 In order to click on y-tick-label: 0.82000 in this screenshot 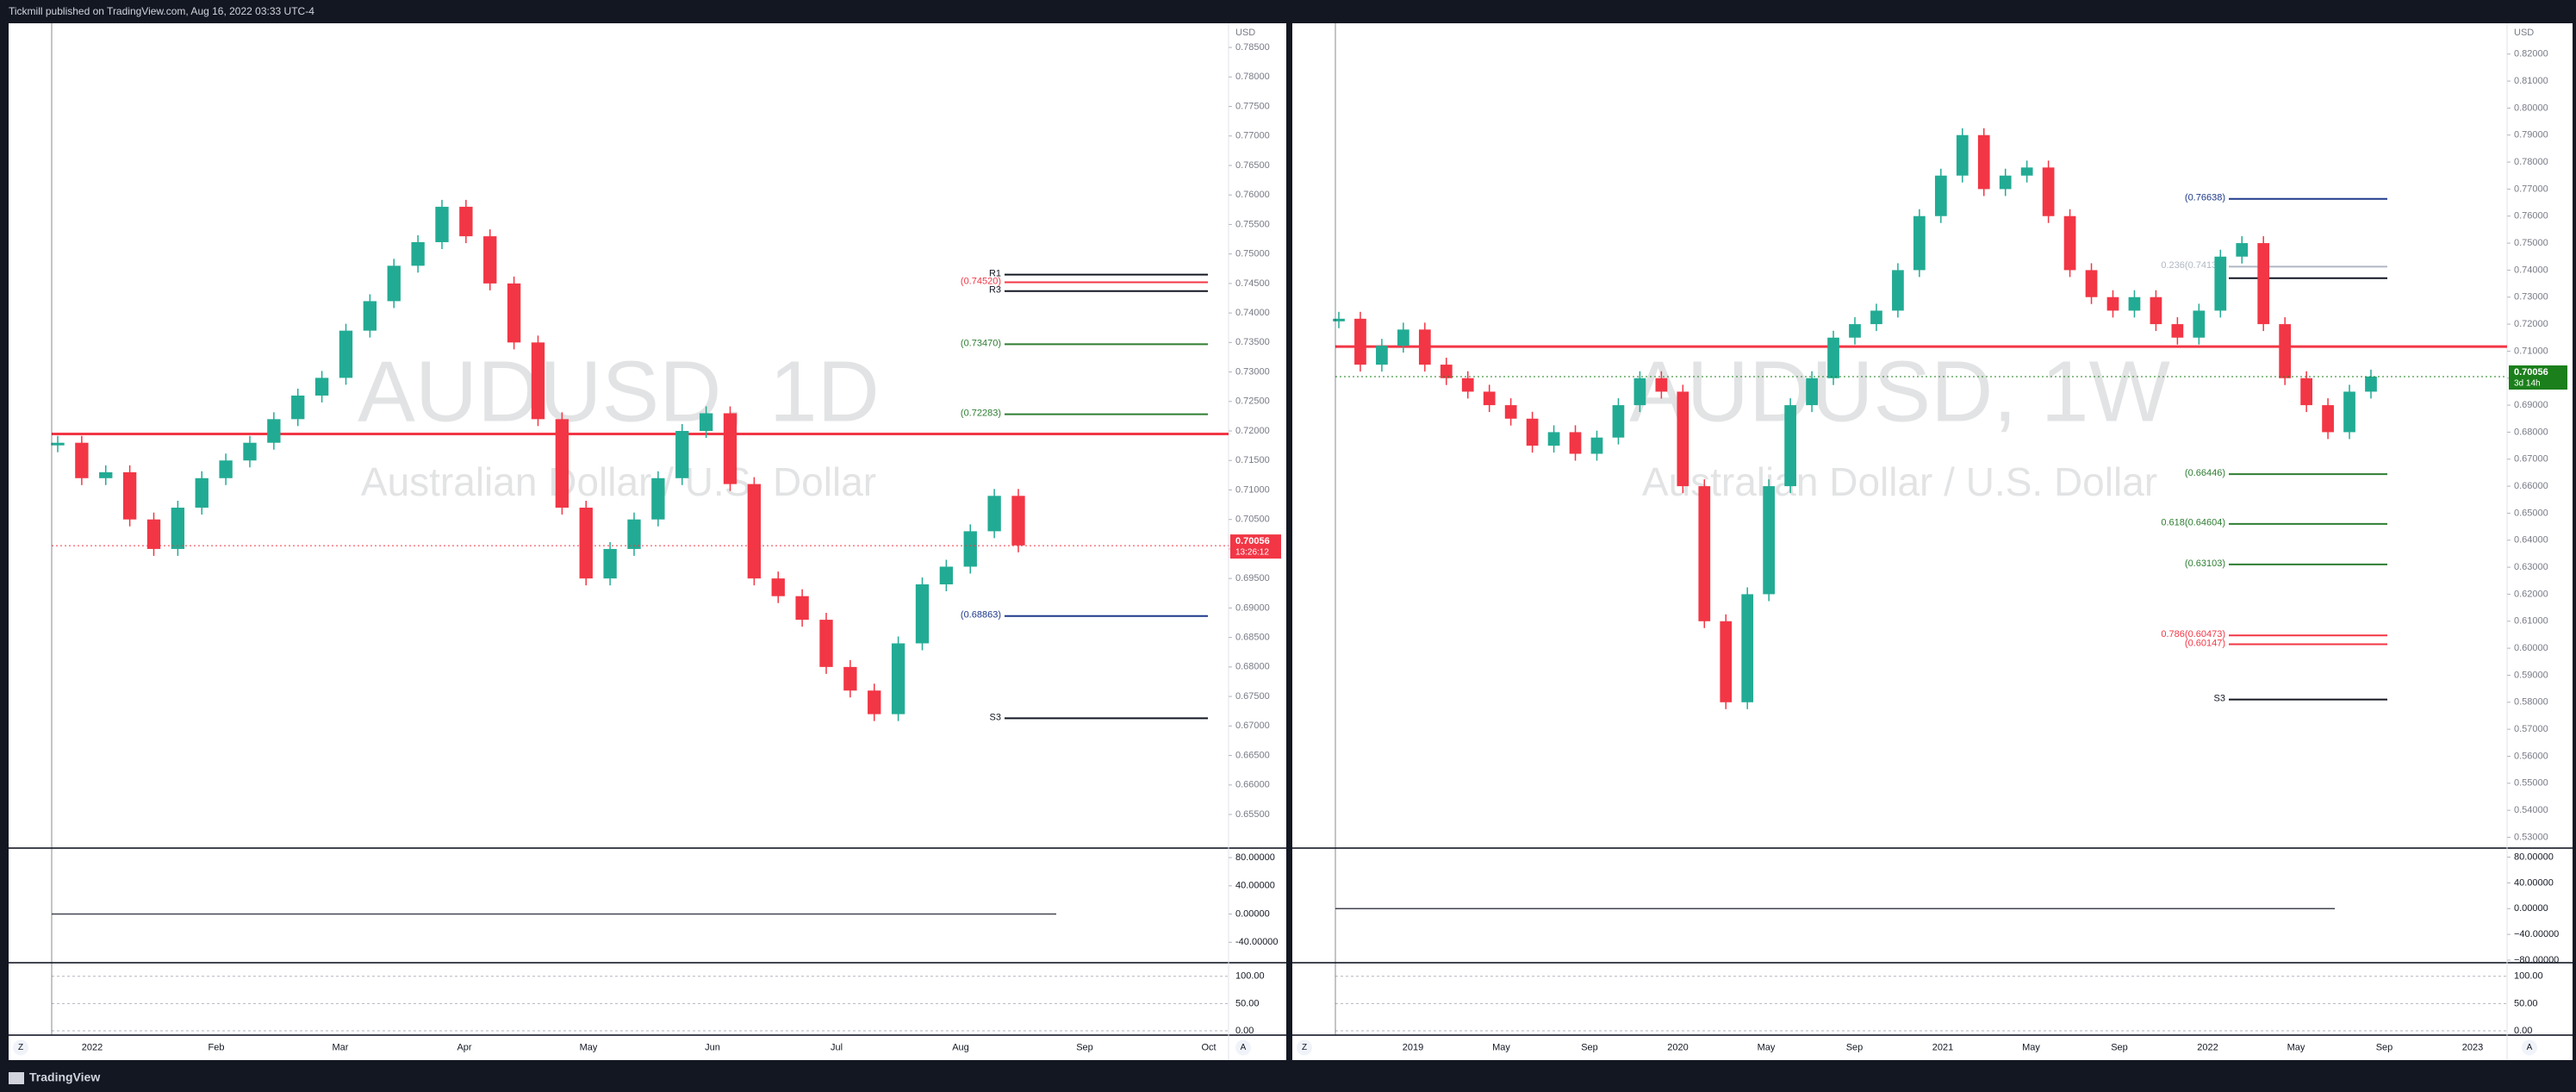, I will do `click(2531, 54)`.